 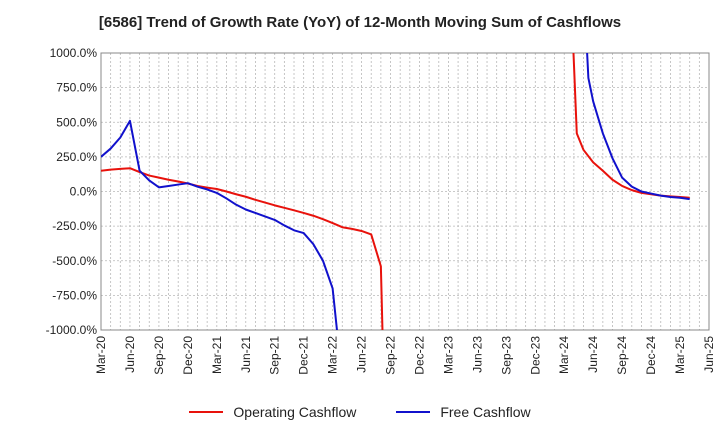 What do you see at coordinates (217, 355) in the screenshot?
I see `x-tick-label: Mar-21` at bounding box center [217, 355].